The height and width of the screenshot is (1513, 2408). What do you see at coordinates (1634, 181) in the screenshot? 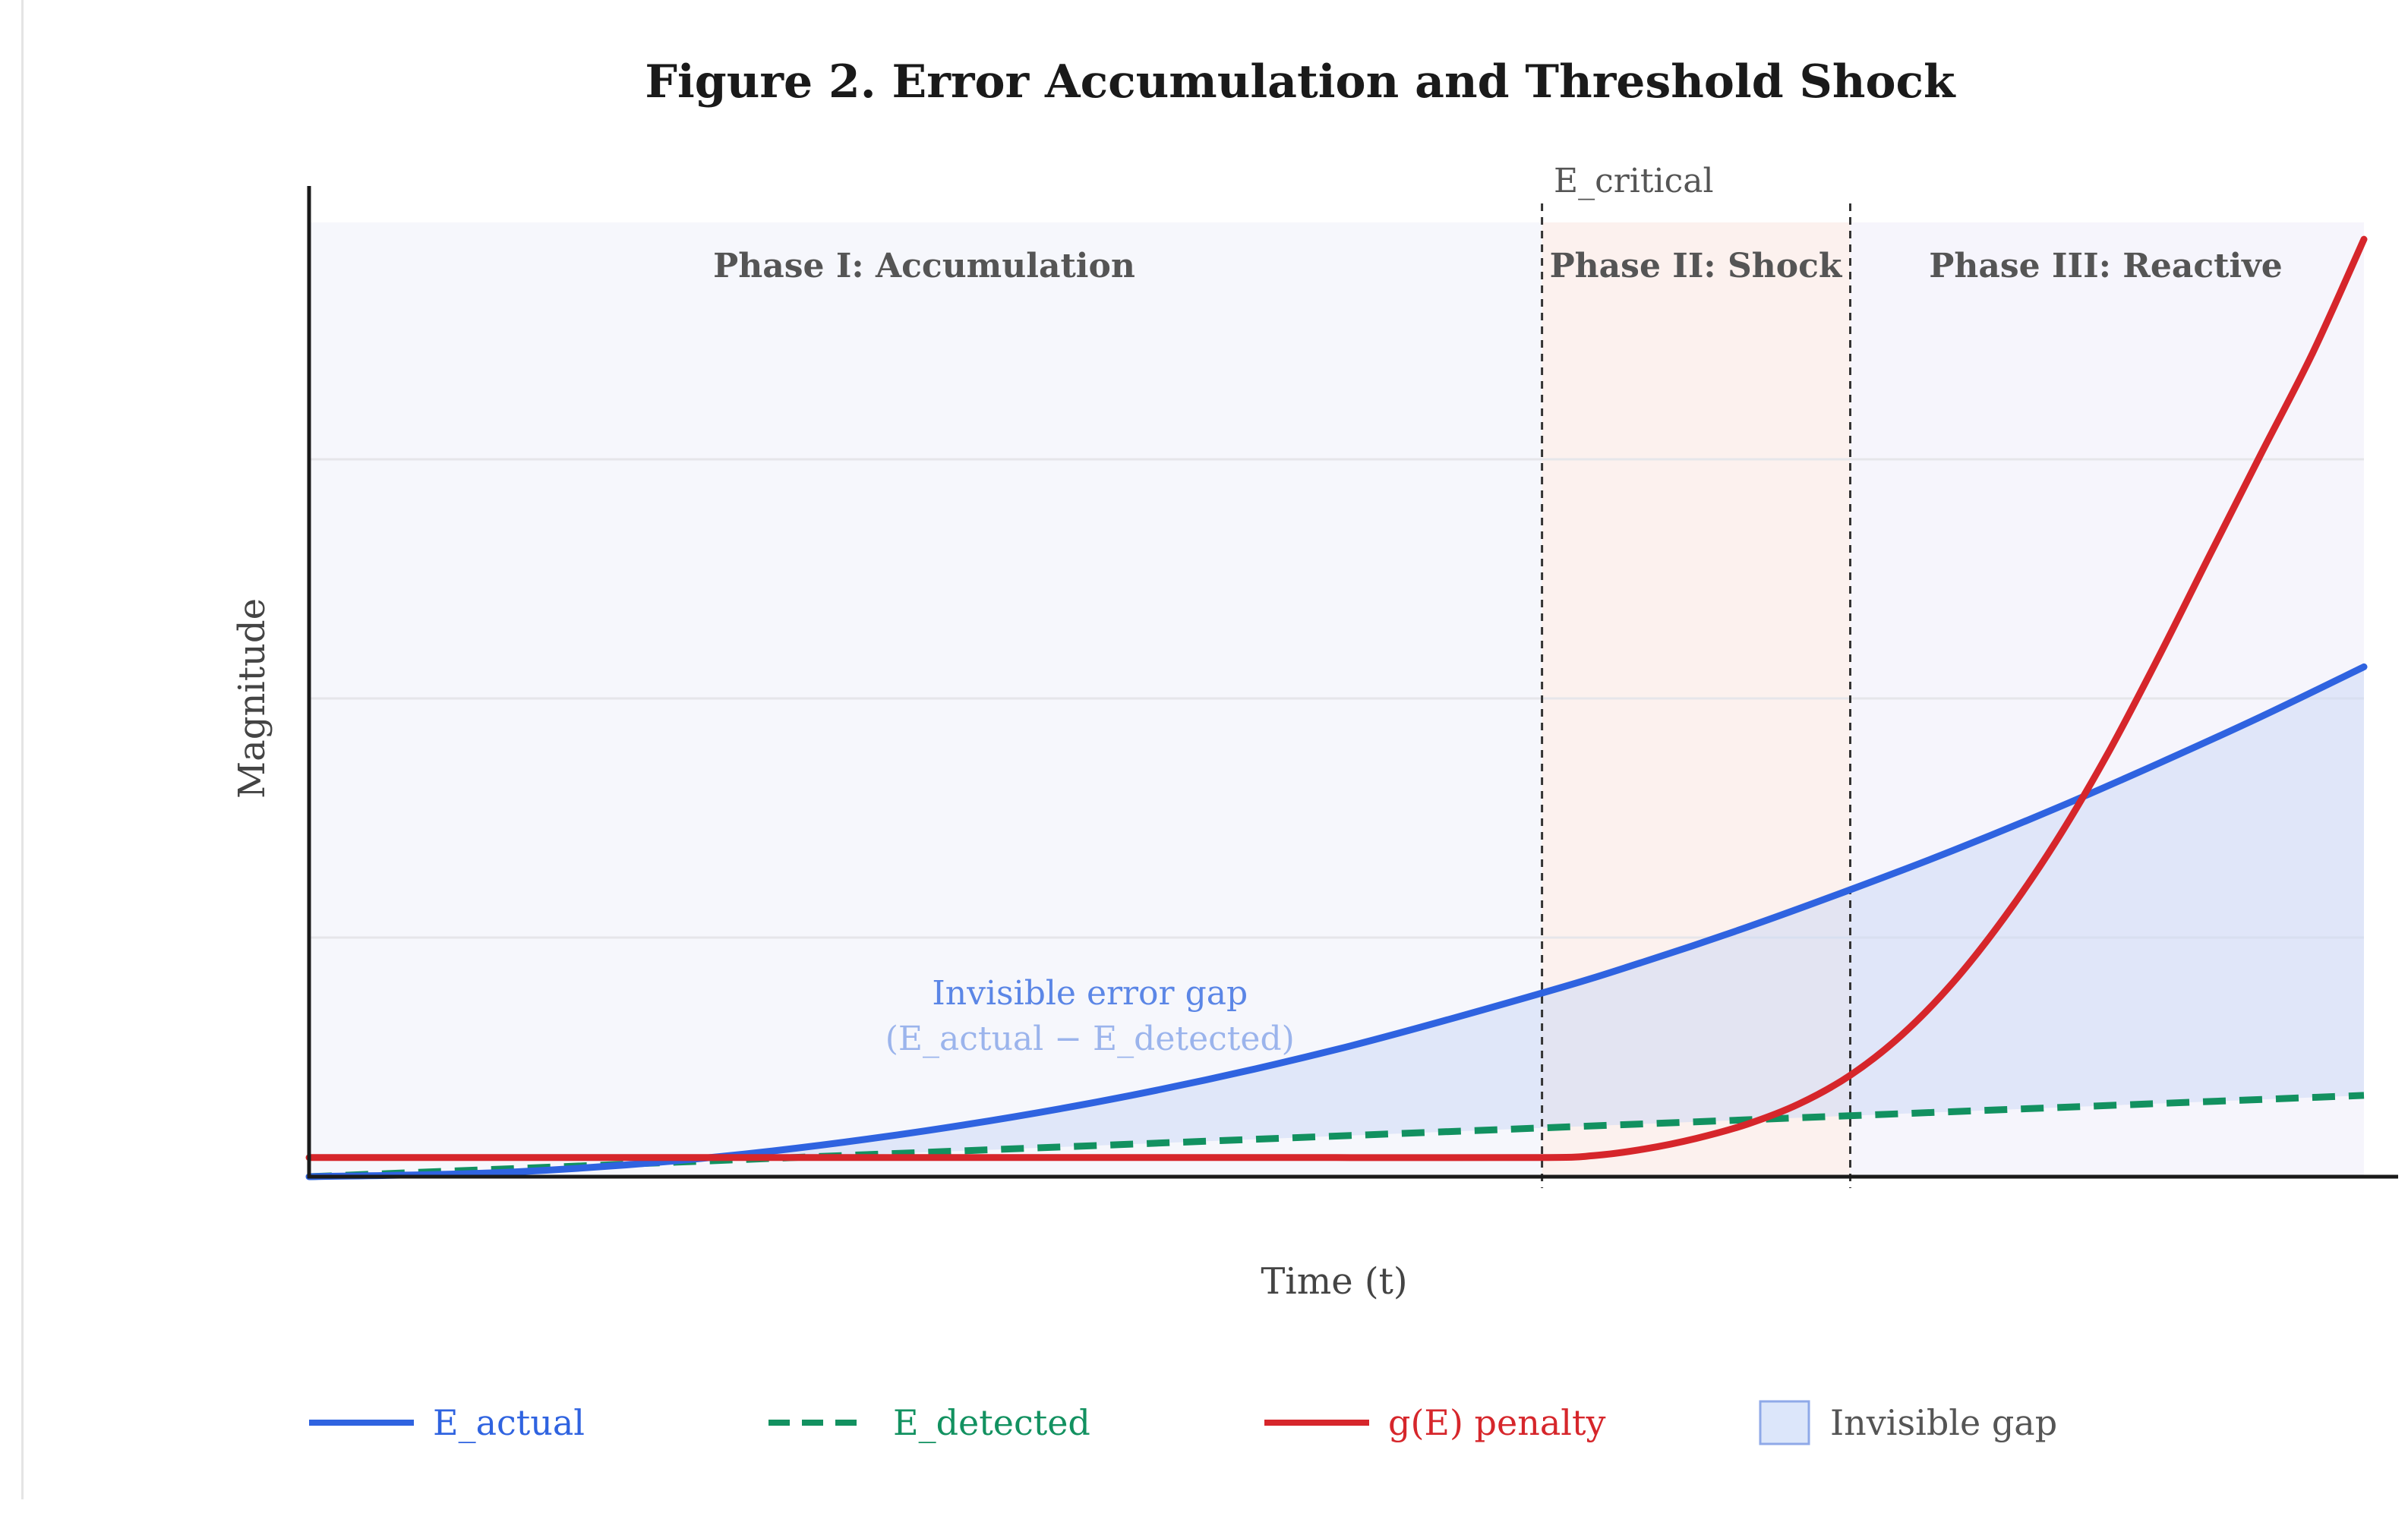
I see `threshold-label: E_critical` at bounding box center [1634, 181].